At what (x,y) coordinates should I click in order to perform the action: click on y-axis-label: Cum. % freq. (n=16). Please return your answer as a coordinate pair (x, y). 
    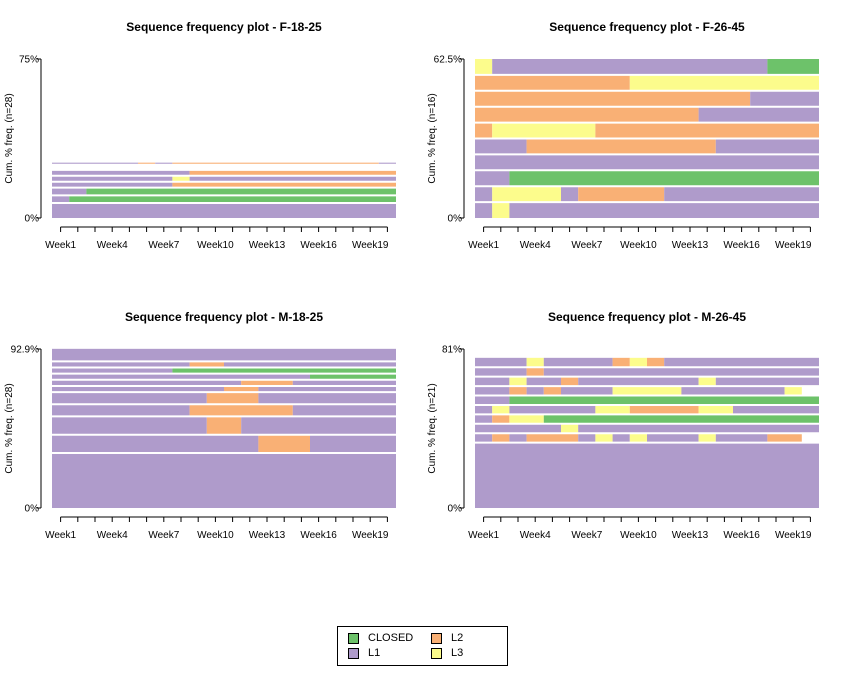
    Looking at the image, I should click on (432, 138).